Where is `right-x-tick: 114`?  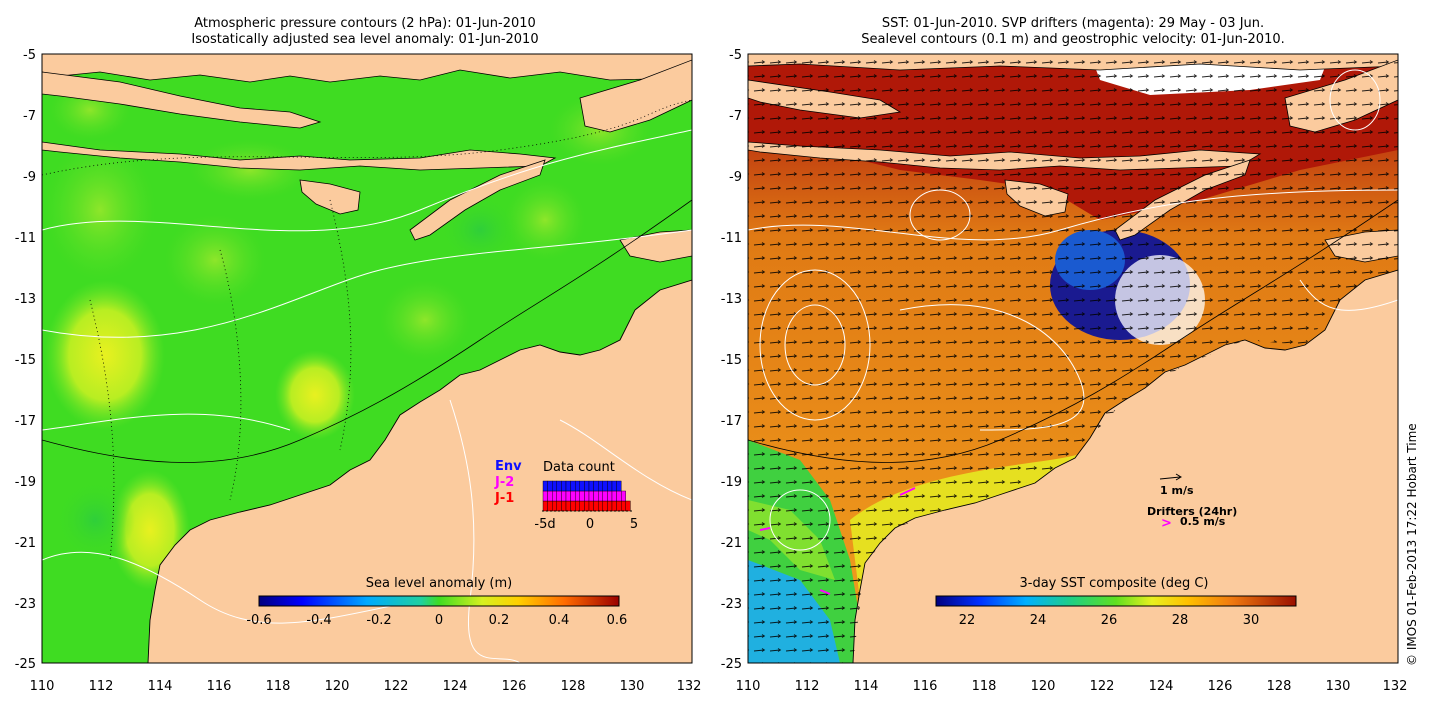 right-x-tick: 114 is located at coordinates (866, 686).